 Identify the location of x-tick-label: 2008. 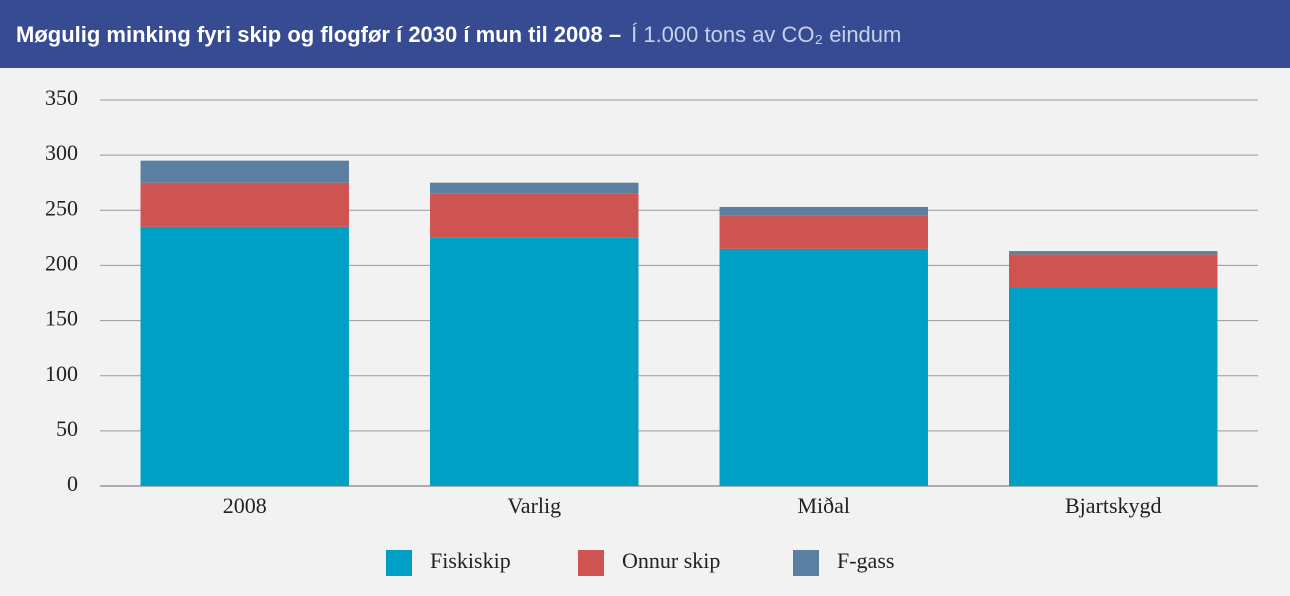
(245, 505).